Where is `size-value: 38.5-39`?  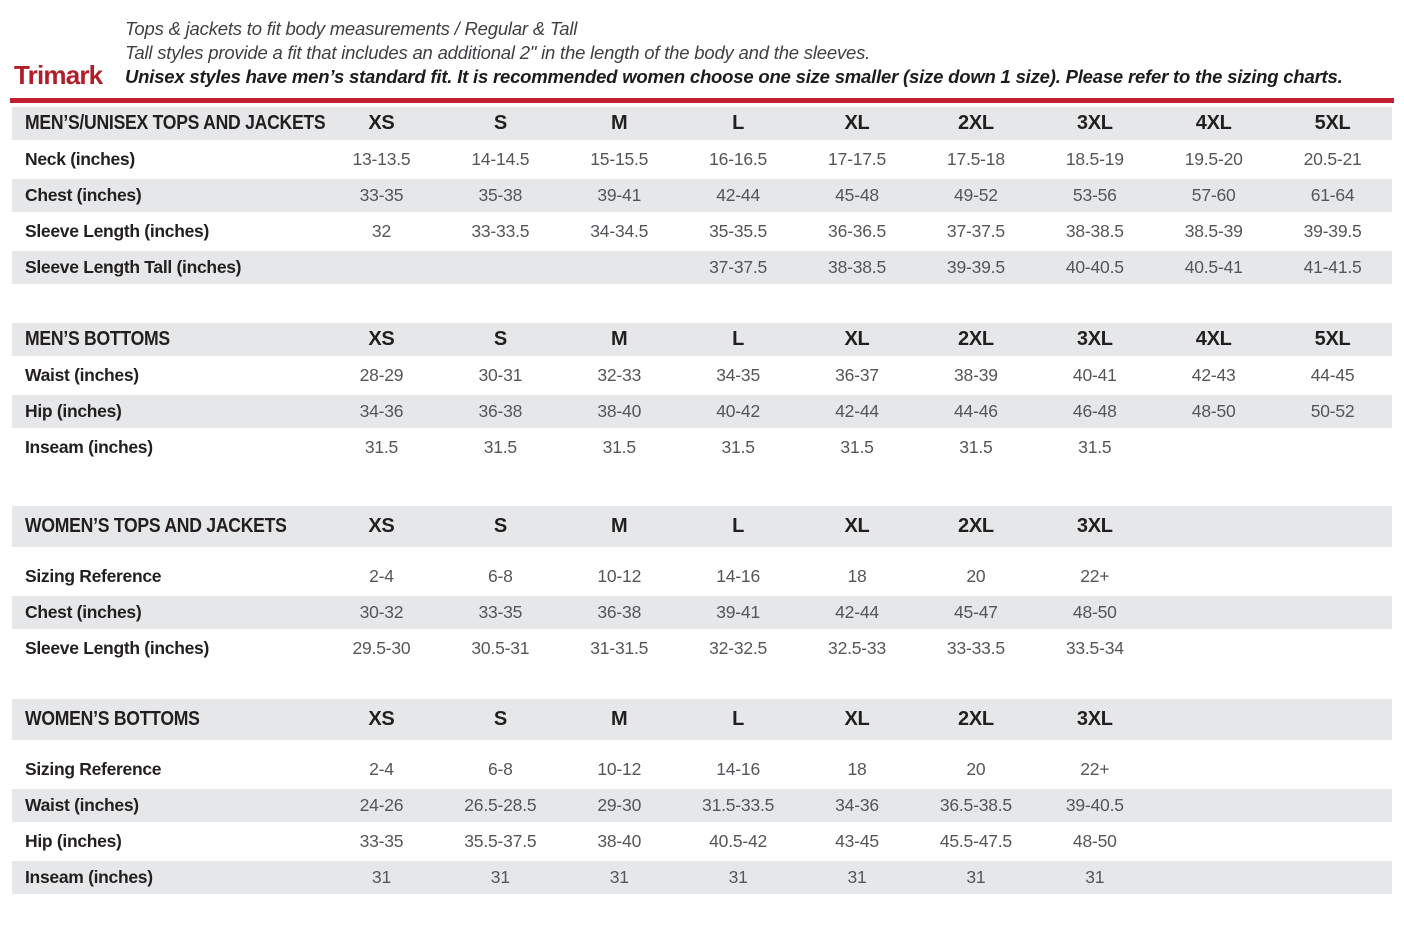 size-value: 38.5-39 is located at coordinates (1213, 231).